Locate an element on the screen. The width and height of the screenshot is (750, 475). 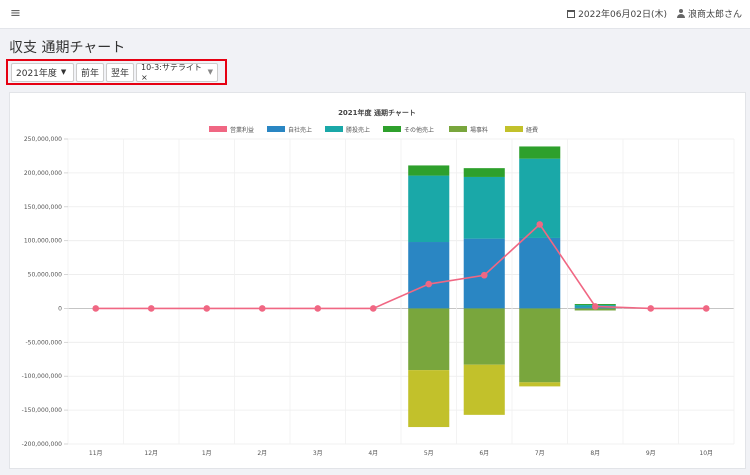
hamburger-icon: ≡ is located at coordinates (15, 13).